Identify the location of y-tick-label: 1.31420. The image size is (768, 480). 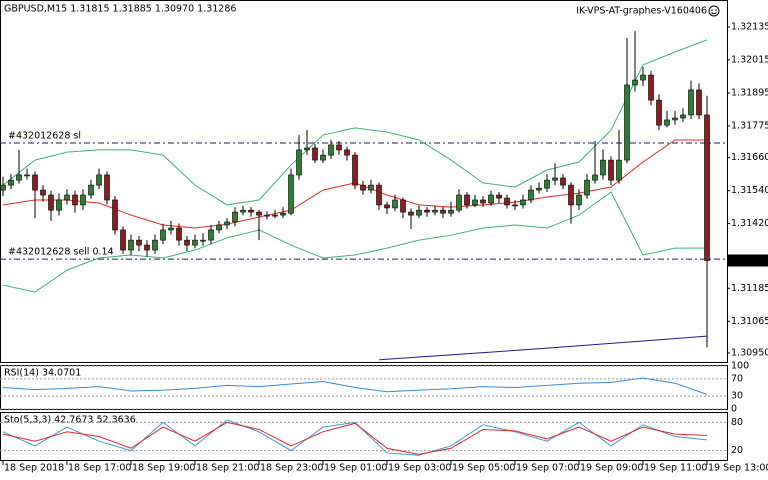
(749, 223).